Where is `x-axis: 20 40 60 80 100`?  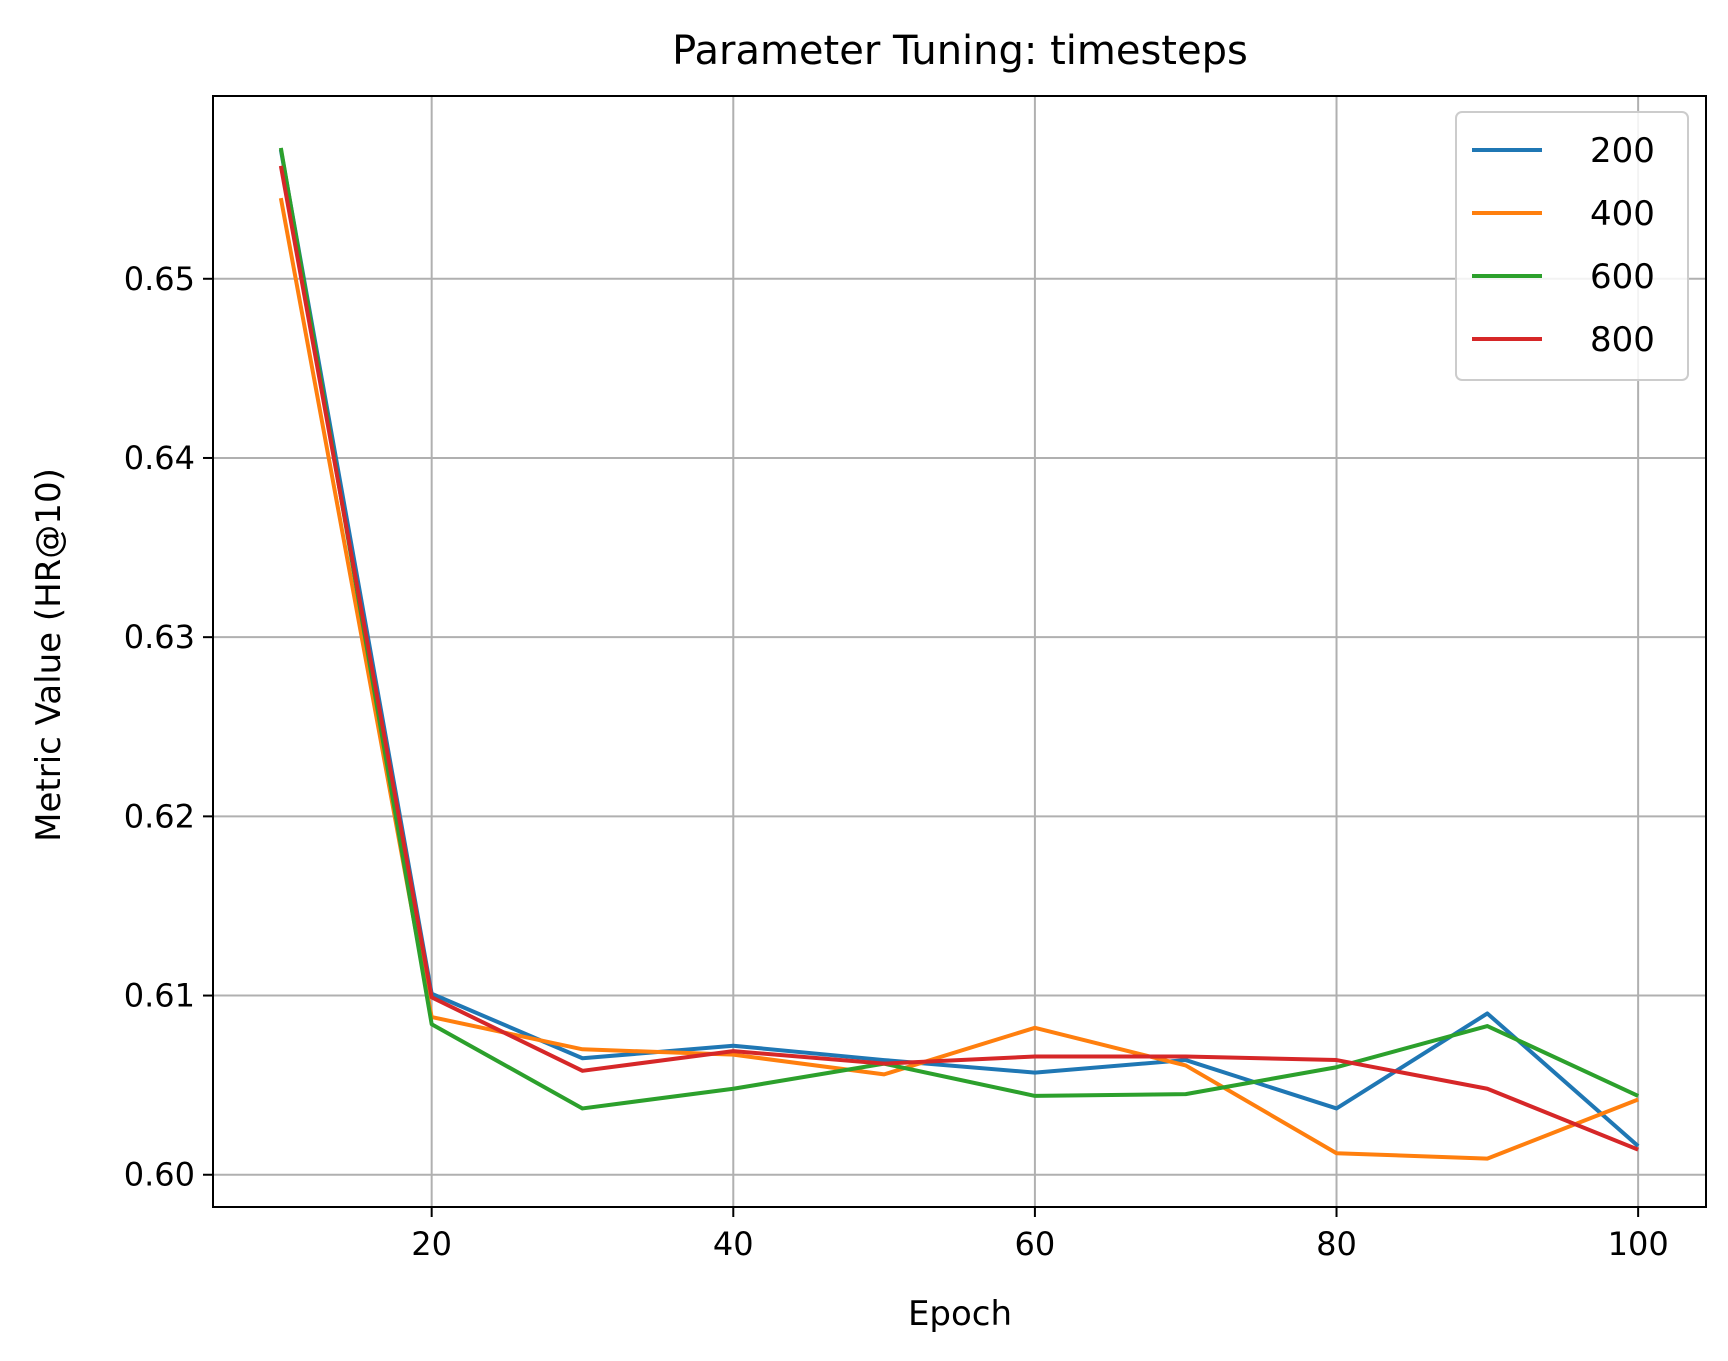
x-axis: 20 40 60 80 100 is located at coordinates (1040, 1235).